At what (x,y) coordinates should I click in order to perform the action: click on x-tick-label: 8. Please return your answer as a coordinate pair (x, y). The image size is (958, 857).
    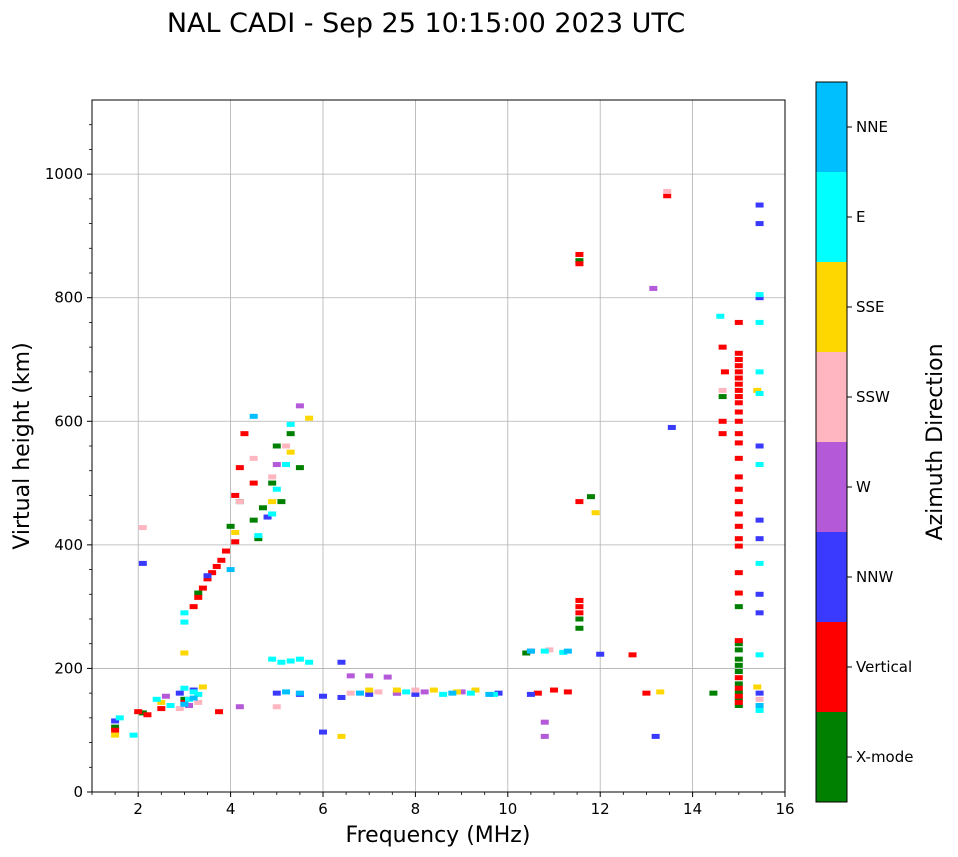
    Looking at the image, I should click on (416, 809).